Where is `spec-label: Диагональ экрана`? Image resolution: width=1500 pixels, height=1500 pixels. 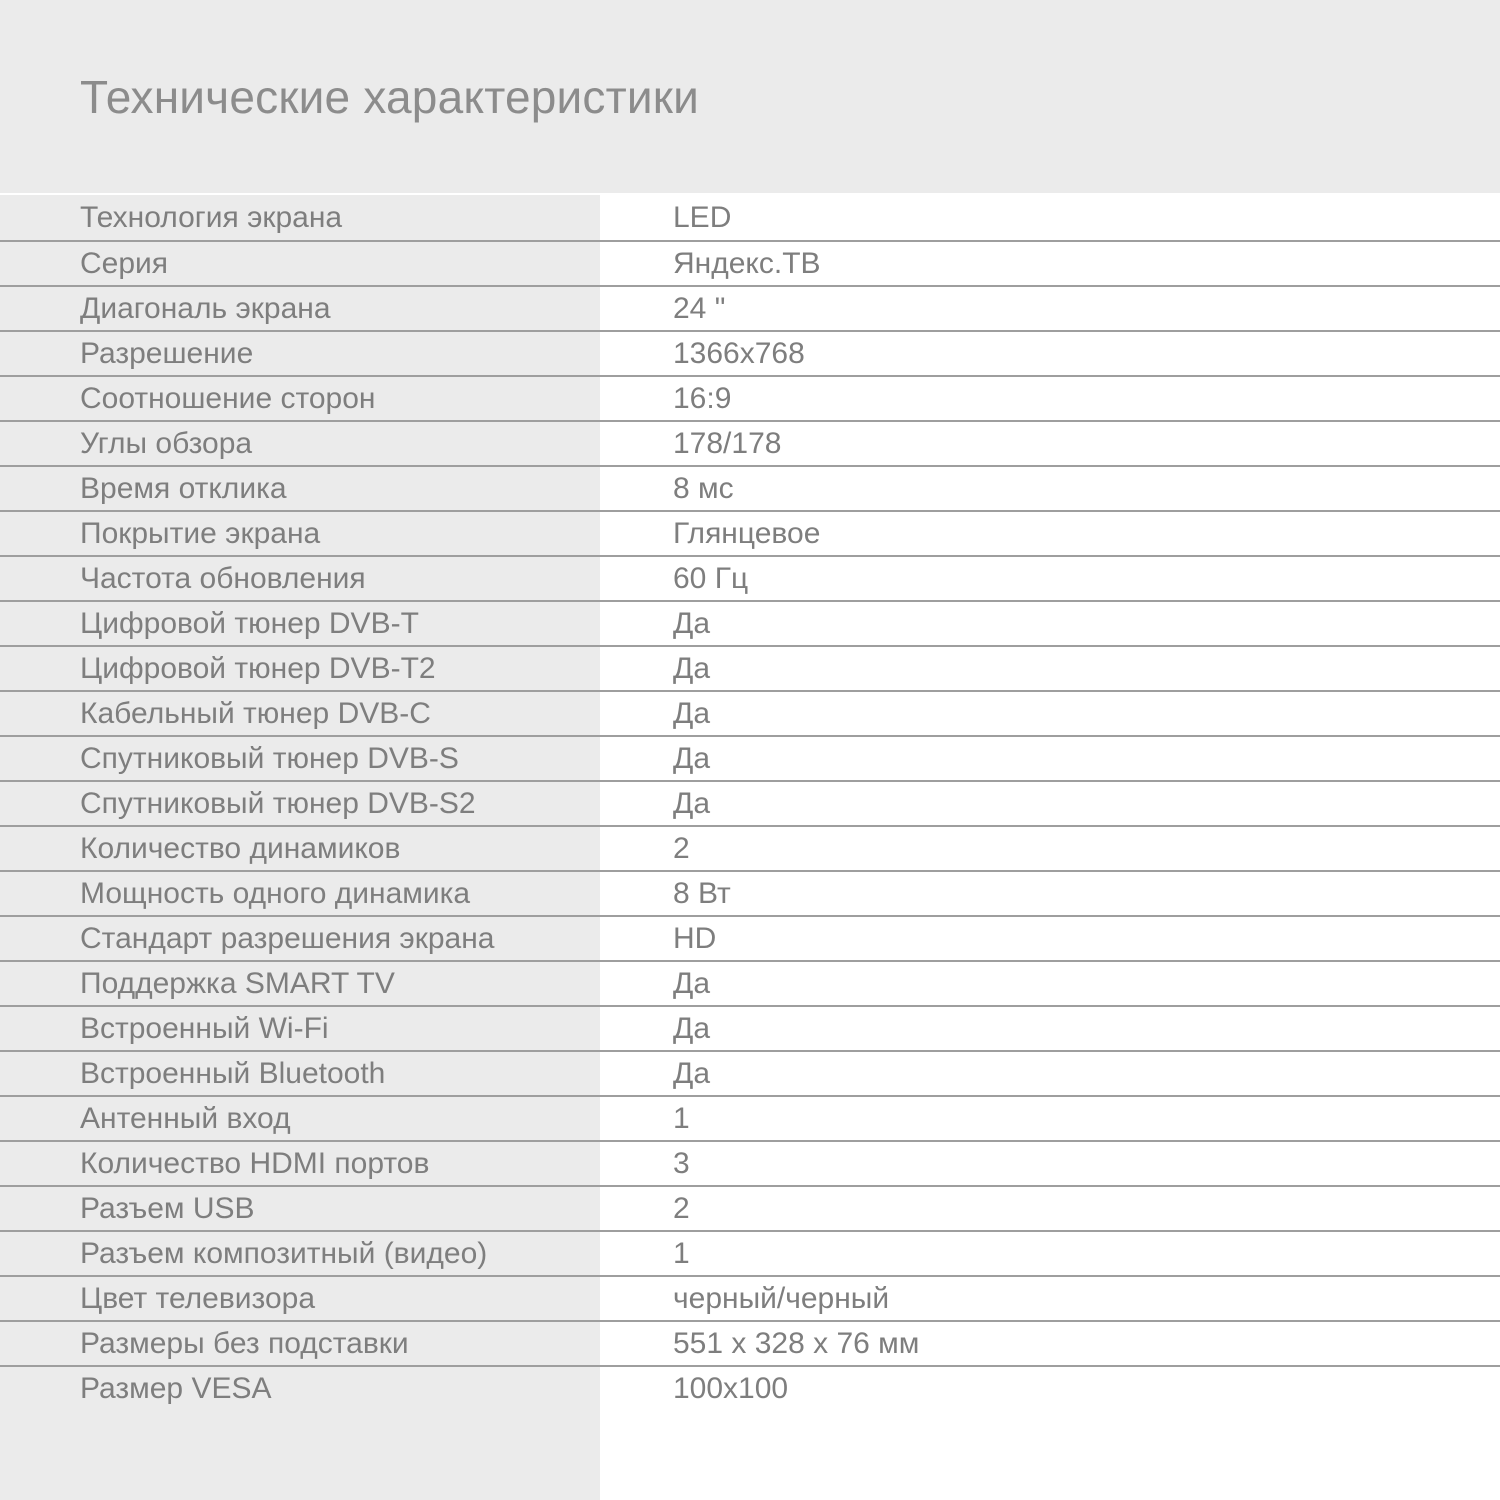 spec-label: Диагональ экрана is located at coordinates (205, 308).